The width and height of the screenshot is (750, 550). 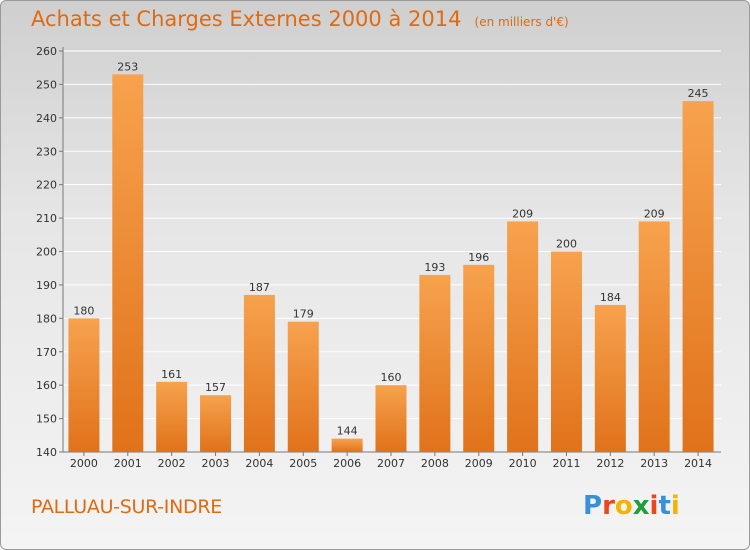 What do you see at coordinates (478, 257) in the screenshot?
I see `data-label: 196` at bounding box center [478, 257].